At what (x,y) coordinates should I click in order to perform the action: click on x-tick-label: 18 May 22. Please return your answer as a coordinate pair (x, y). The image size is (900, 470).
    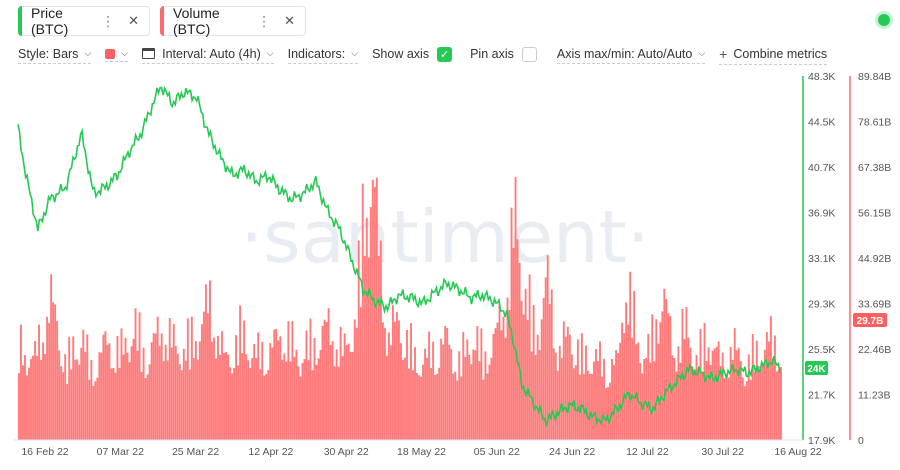
    Looking at the image, I should click on (421, 452).